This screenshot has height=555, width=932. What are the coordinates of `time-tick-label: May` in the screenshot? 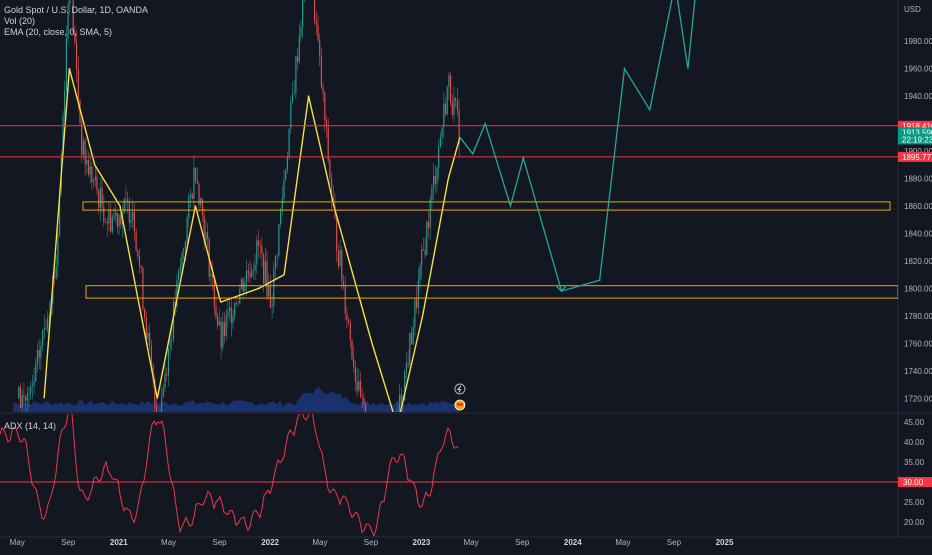 It's located at (471, 542).